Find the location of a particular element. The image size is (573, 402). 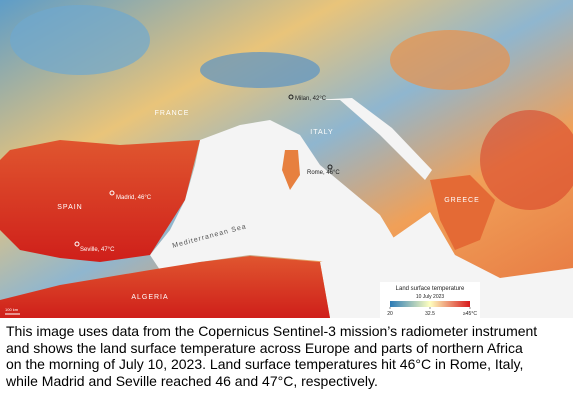

country-label: ALGERIA is located at coordinates (149, 297).